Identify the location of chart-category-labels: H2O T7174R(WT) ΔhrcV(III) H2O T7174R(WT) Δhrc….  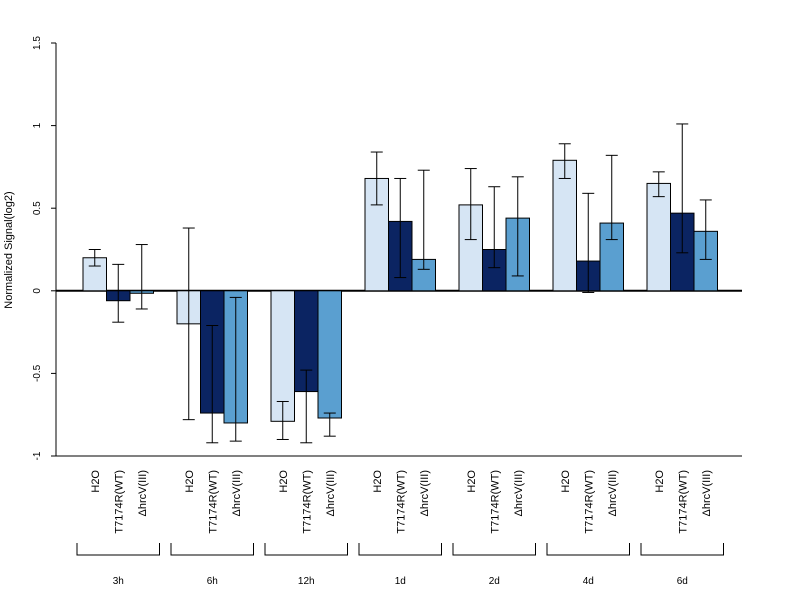
(401, 502).